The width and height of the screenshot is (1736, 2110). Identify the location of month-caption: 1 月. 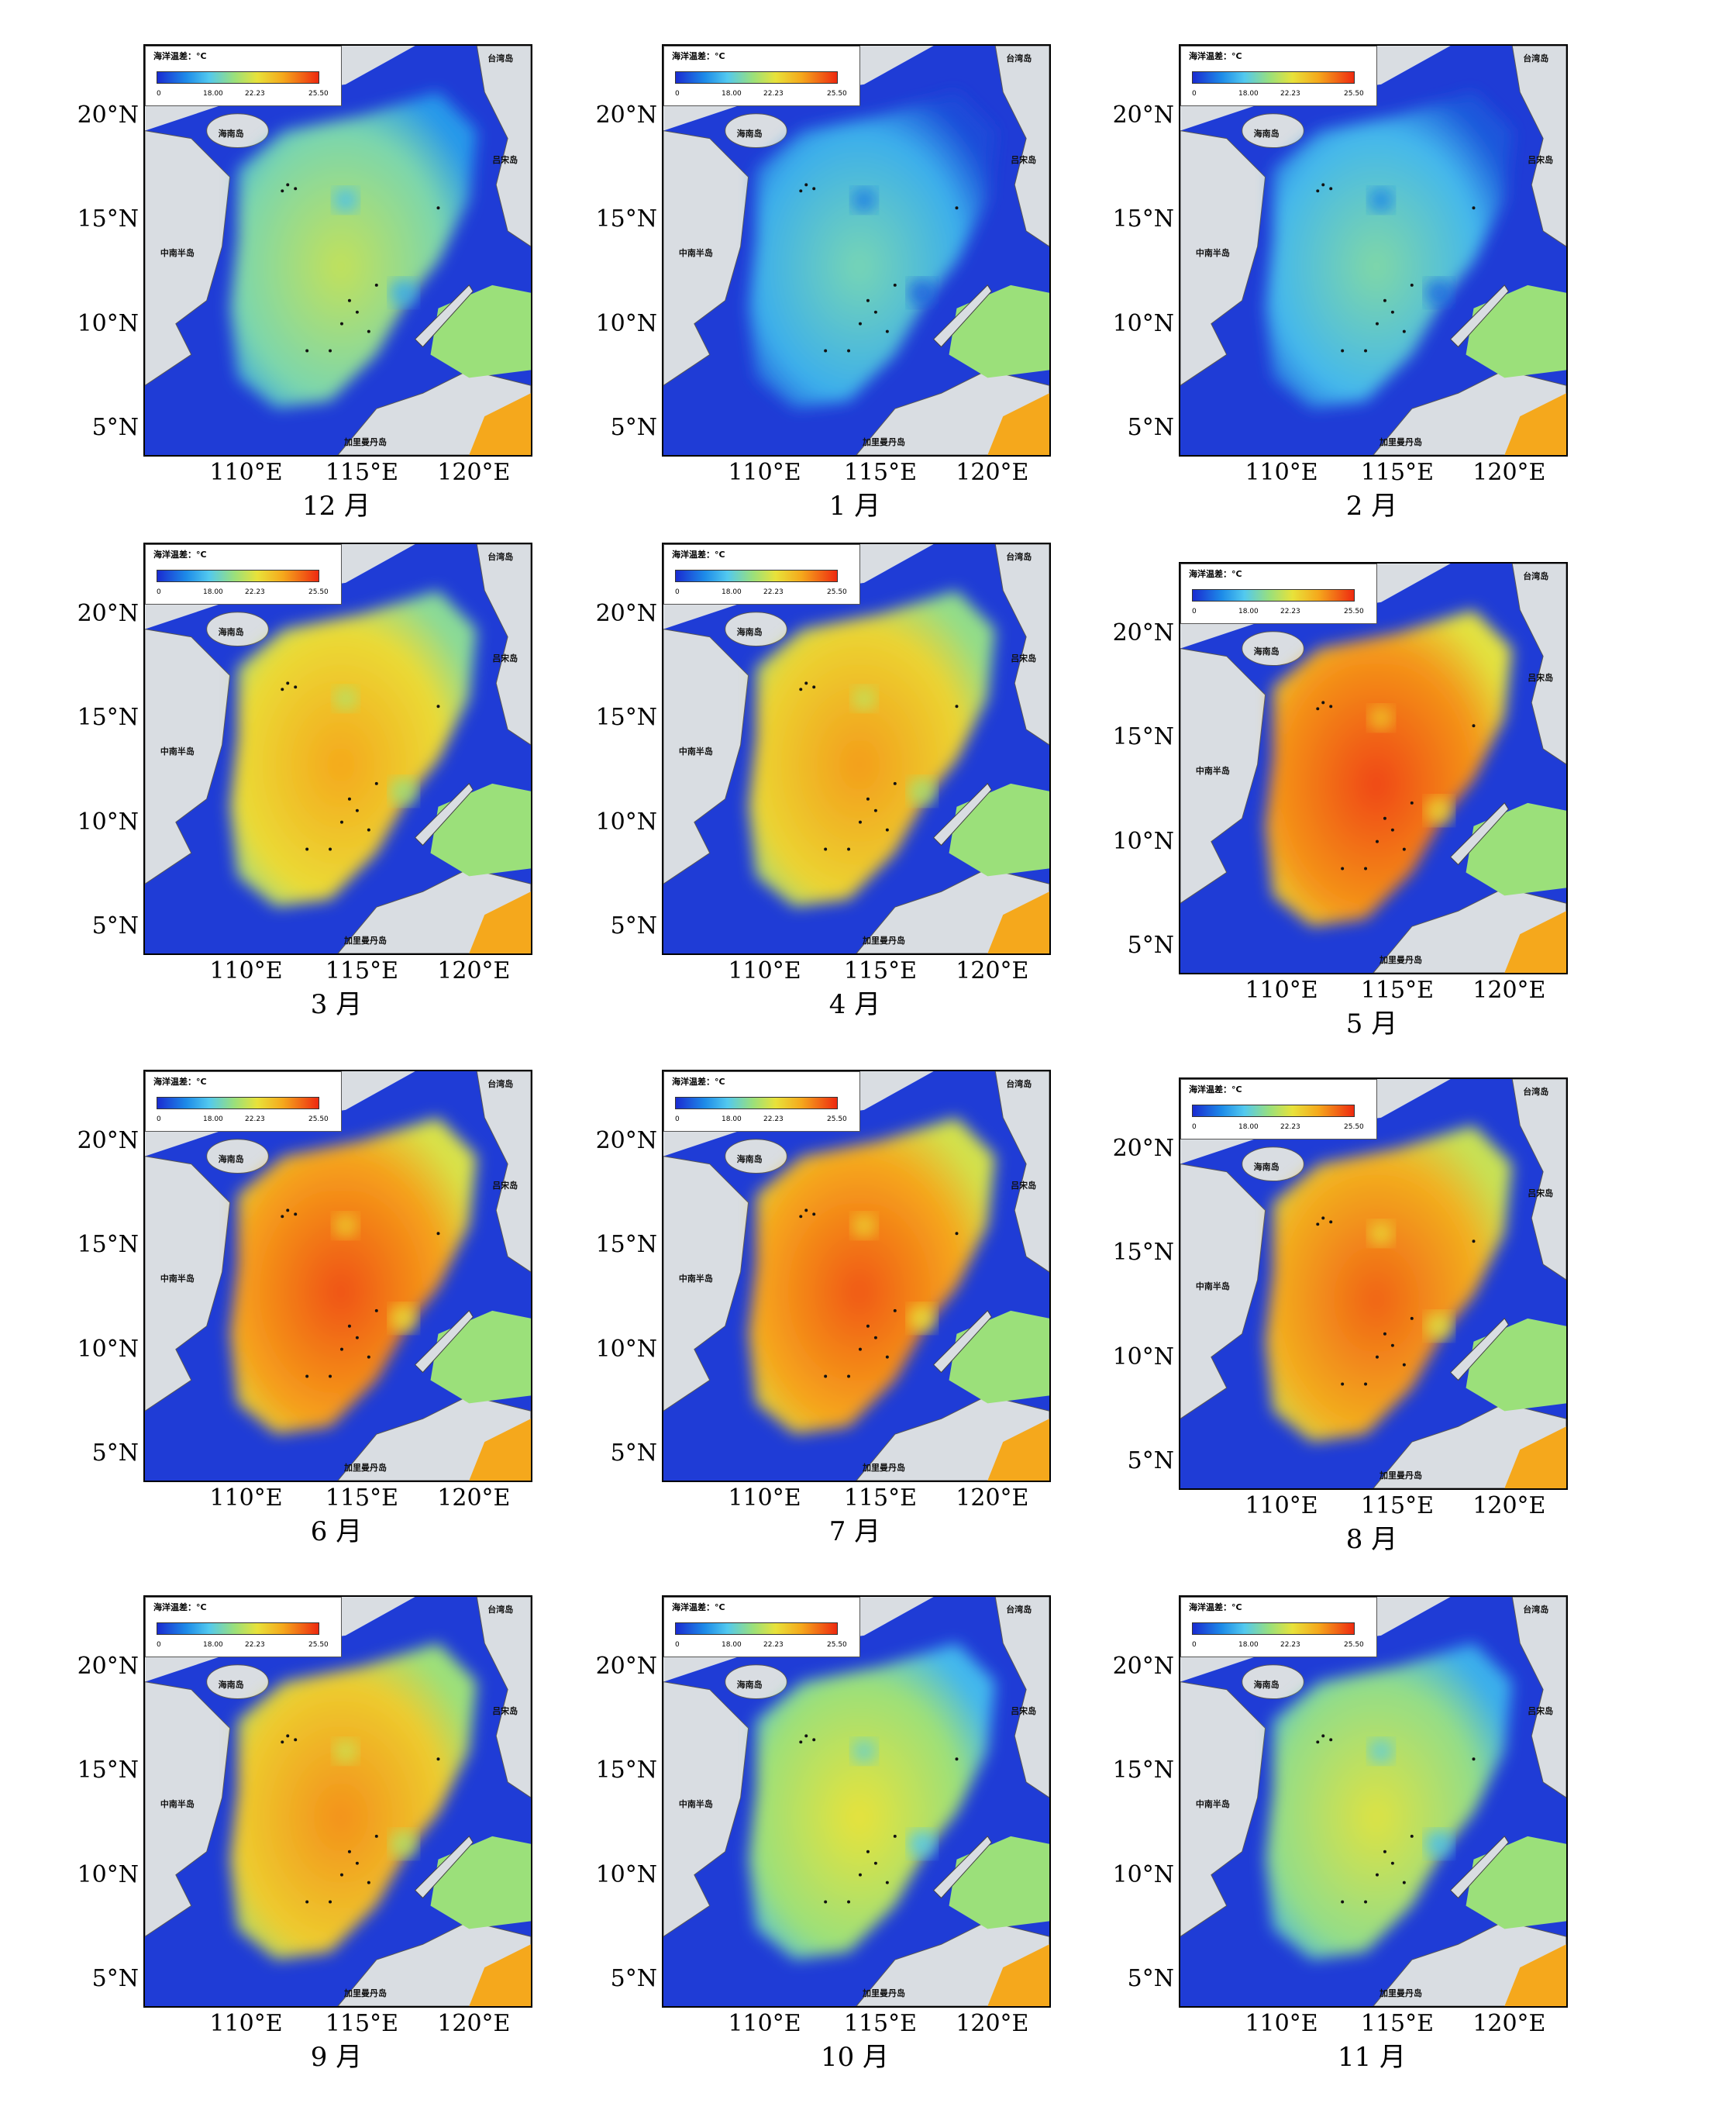
(854, 507).